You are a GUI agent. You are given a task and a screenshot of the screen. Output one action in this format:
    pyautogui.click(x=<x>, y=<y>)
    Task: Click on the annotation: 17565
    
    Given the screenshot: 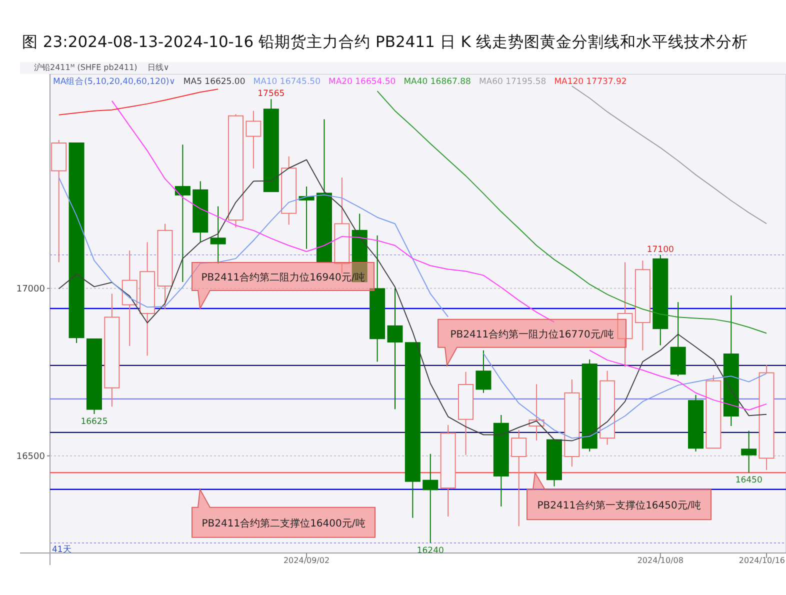 What is the action you would take?
    pyautogui.click(x=271, y=94)
    